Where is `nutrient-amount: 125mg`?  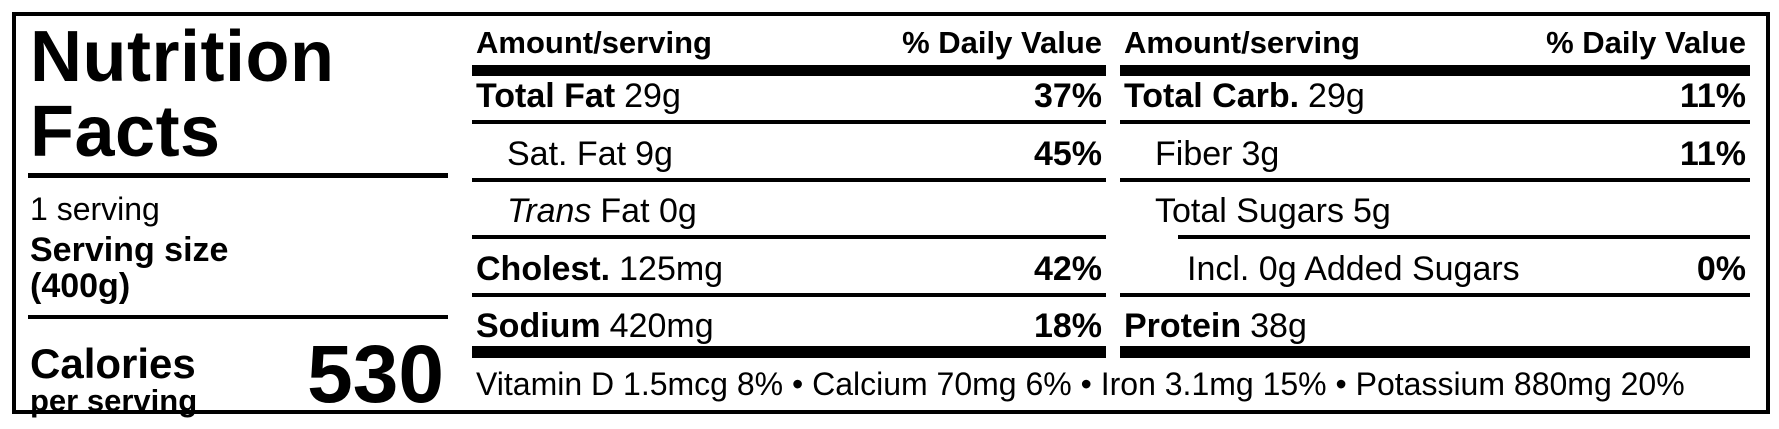 nutrient-amount: 125mg is located at coordinates (671, 269).